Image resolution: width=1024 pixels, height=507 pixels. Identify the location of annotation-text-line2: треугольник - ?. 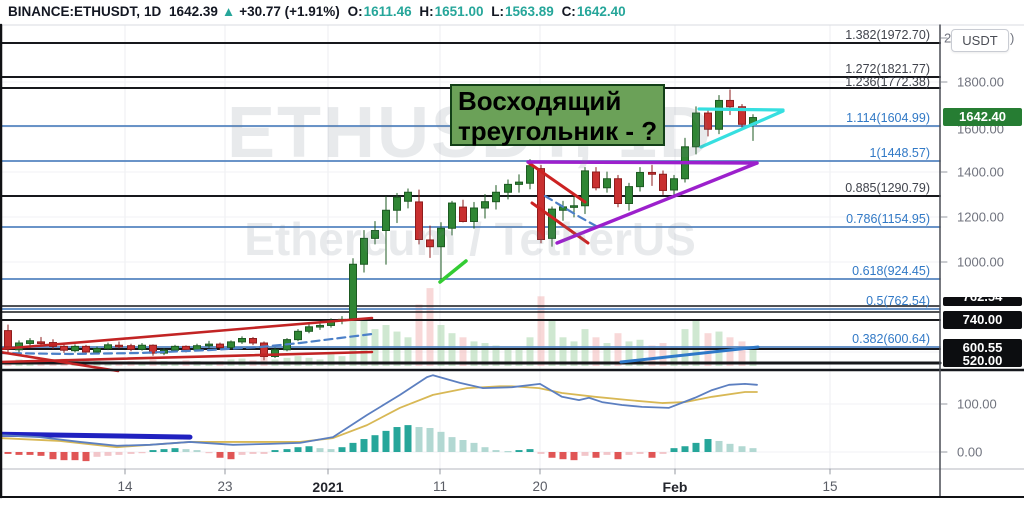
(558, 131).